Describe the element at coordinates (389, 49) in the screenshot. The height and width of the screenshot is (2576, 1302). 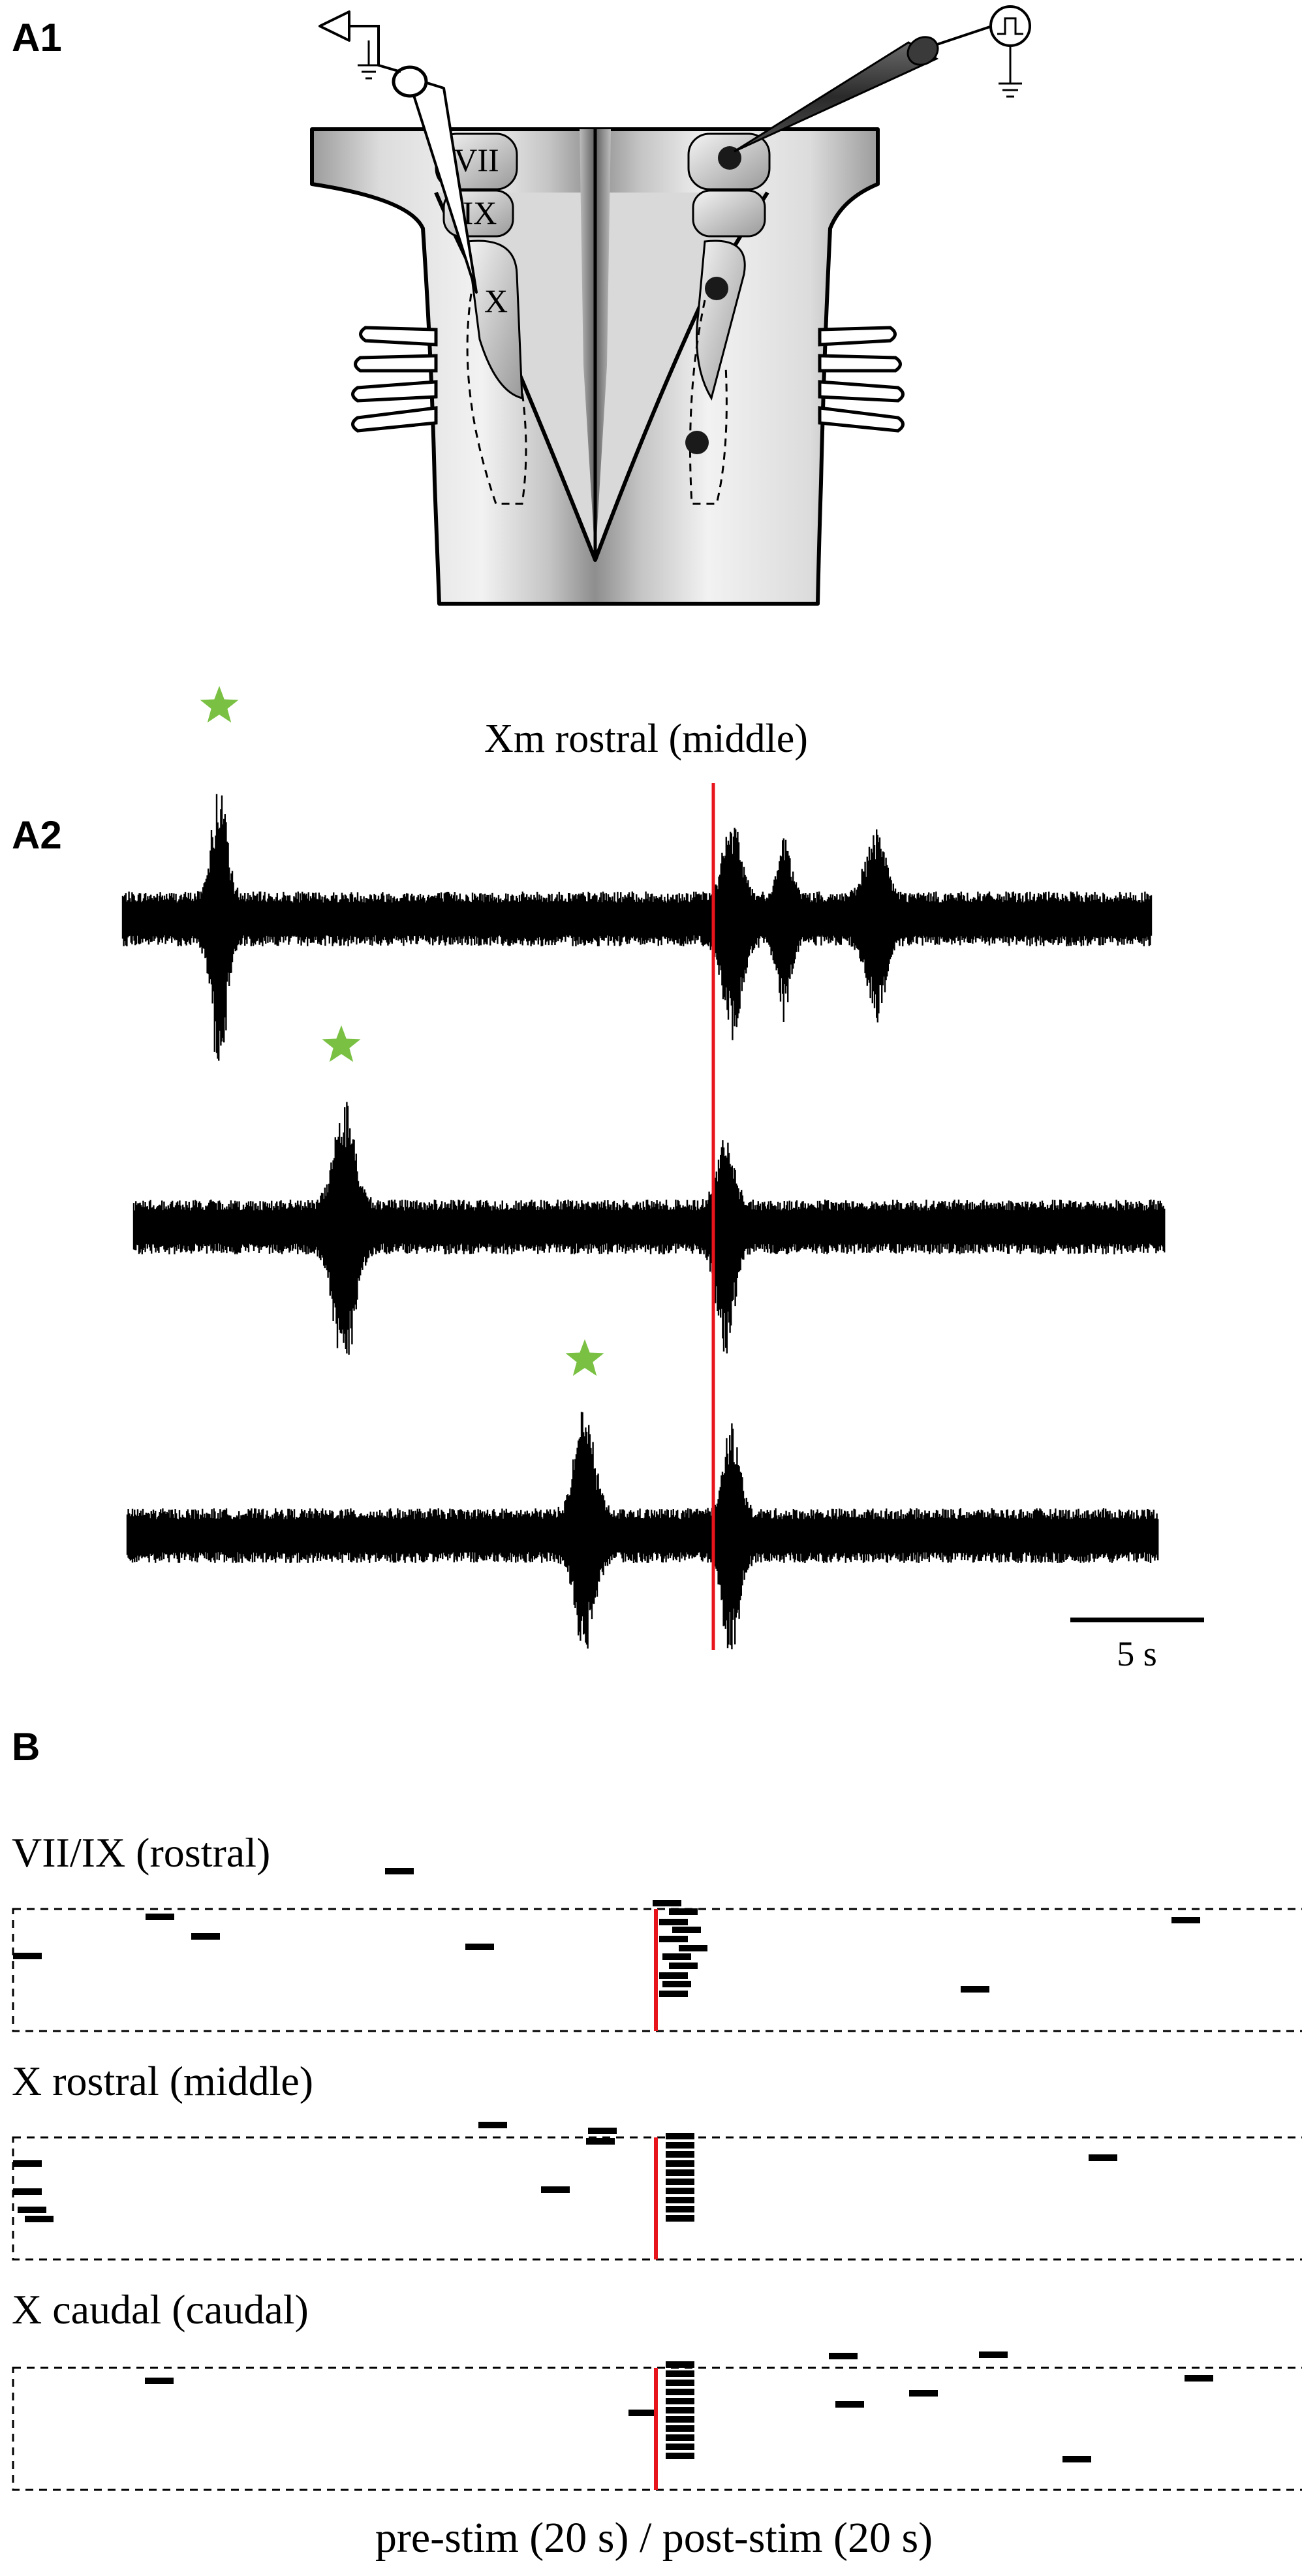
I see `recording-lead` at that location.